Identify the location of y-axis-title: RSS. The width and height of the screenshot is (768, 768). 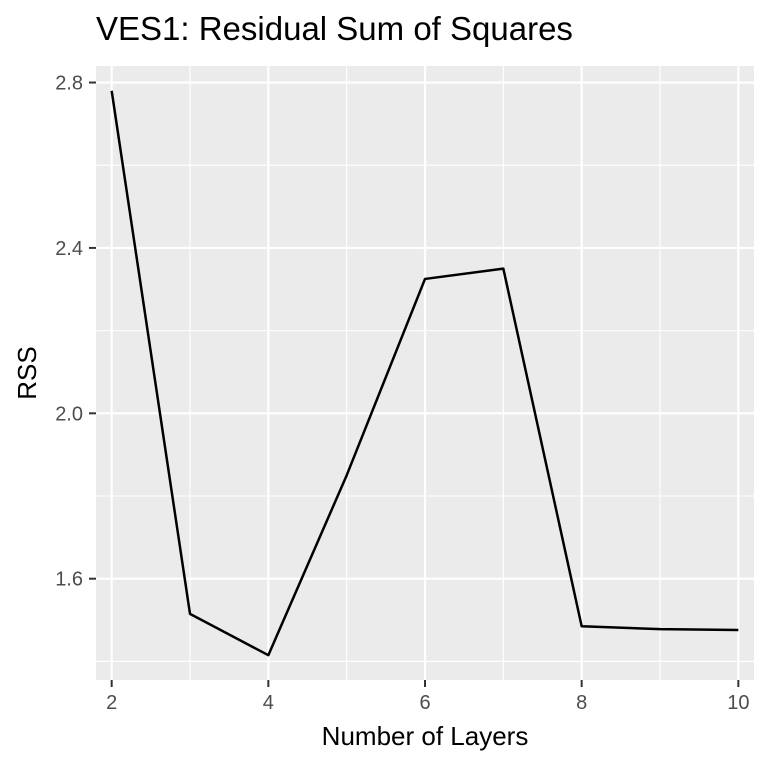
(27, 372).